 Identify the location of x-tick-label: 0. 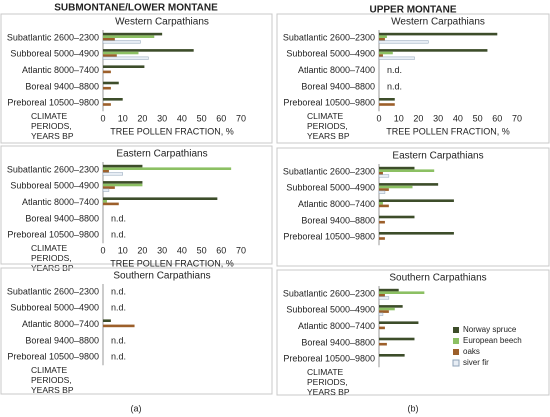
(102, 119).